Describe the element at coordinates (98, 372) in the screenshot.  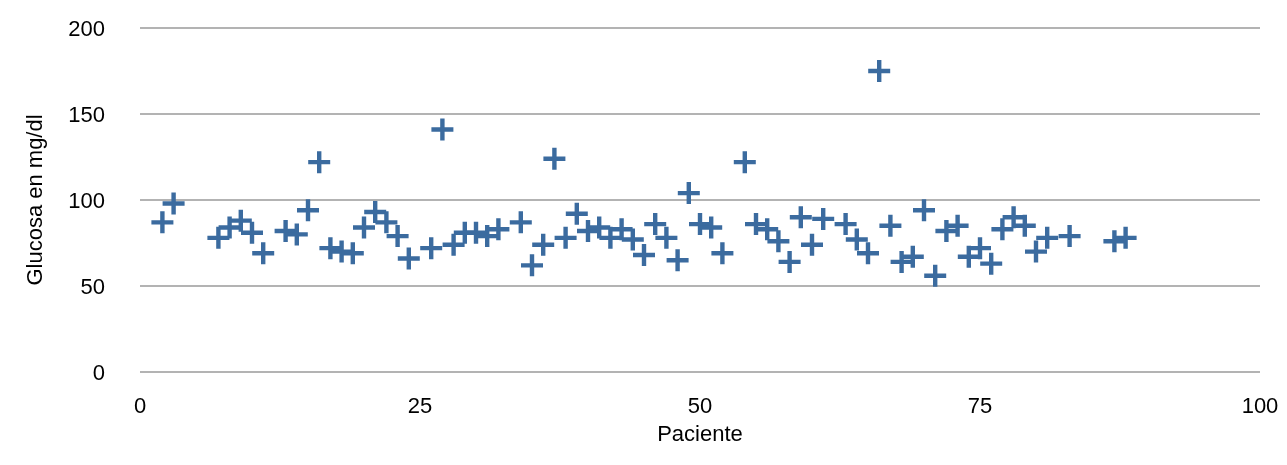
I see `y-tick-label: 0` at that location.